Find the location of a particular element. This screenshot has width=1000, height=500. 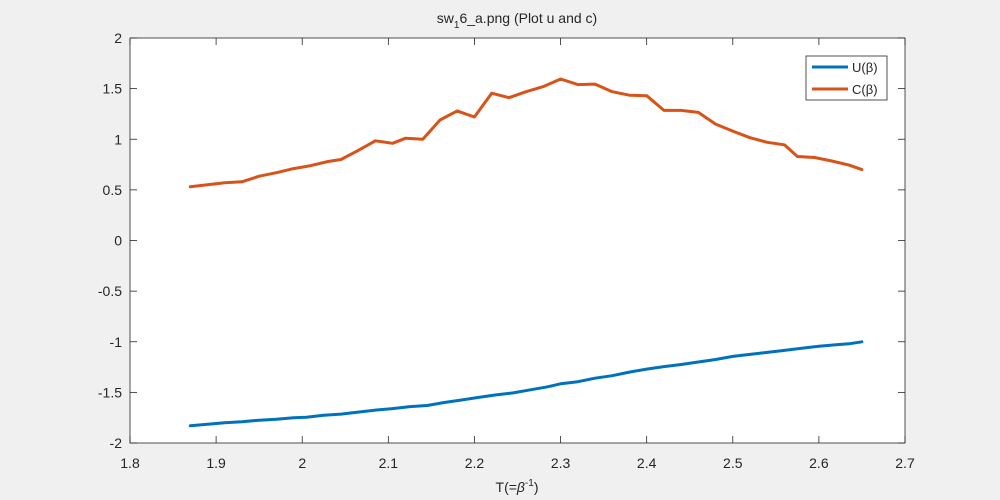

x-tick-label: 2.5 is located at coordinates (733, 463).